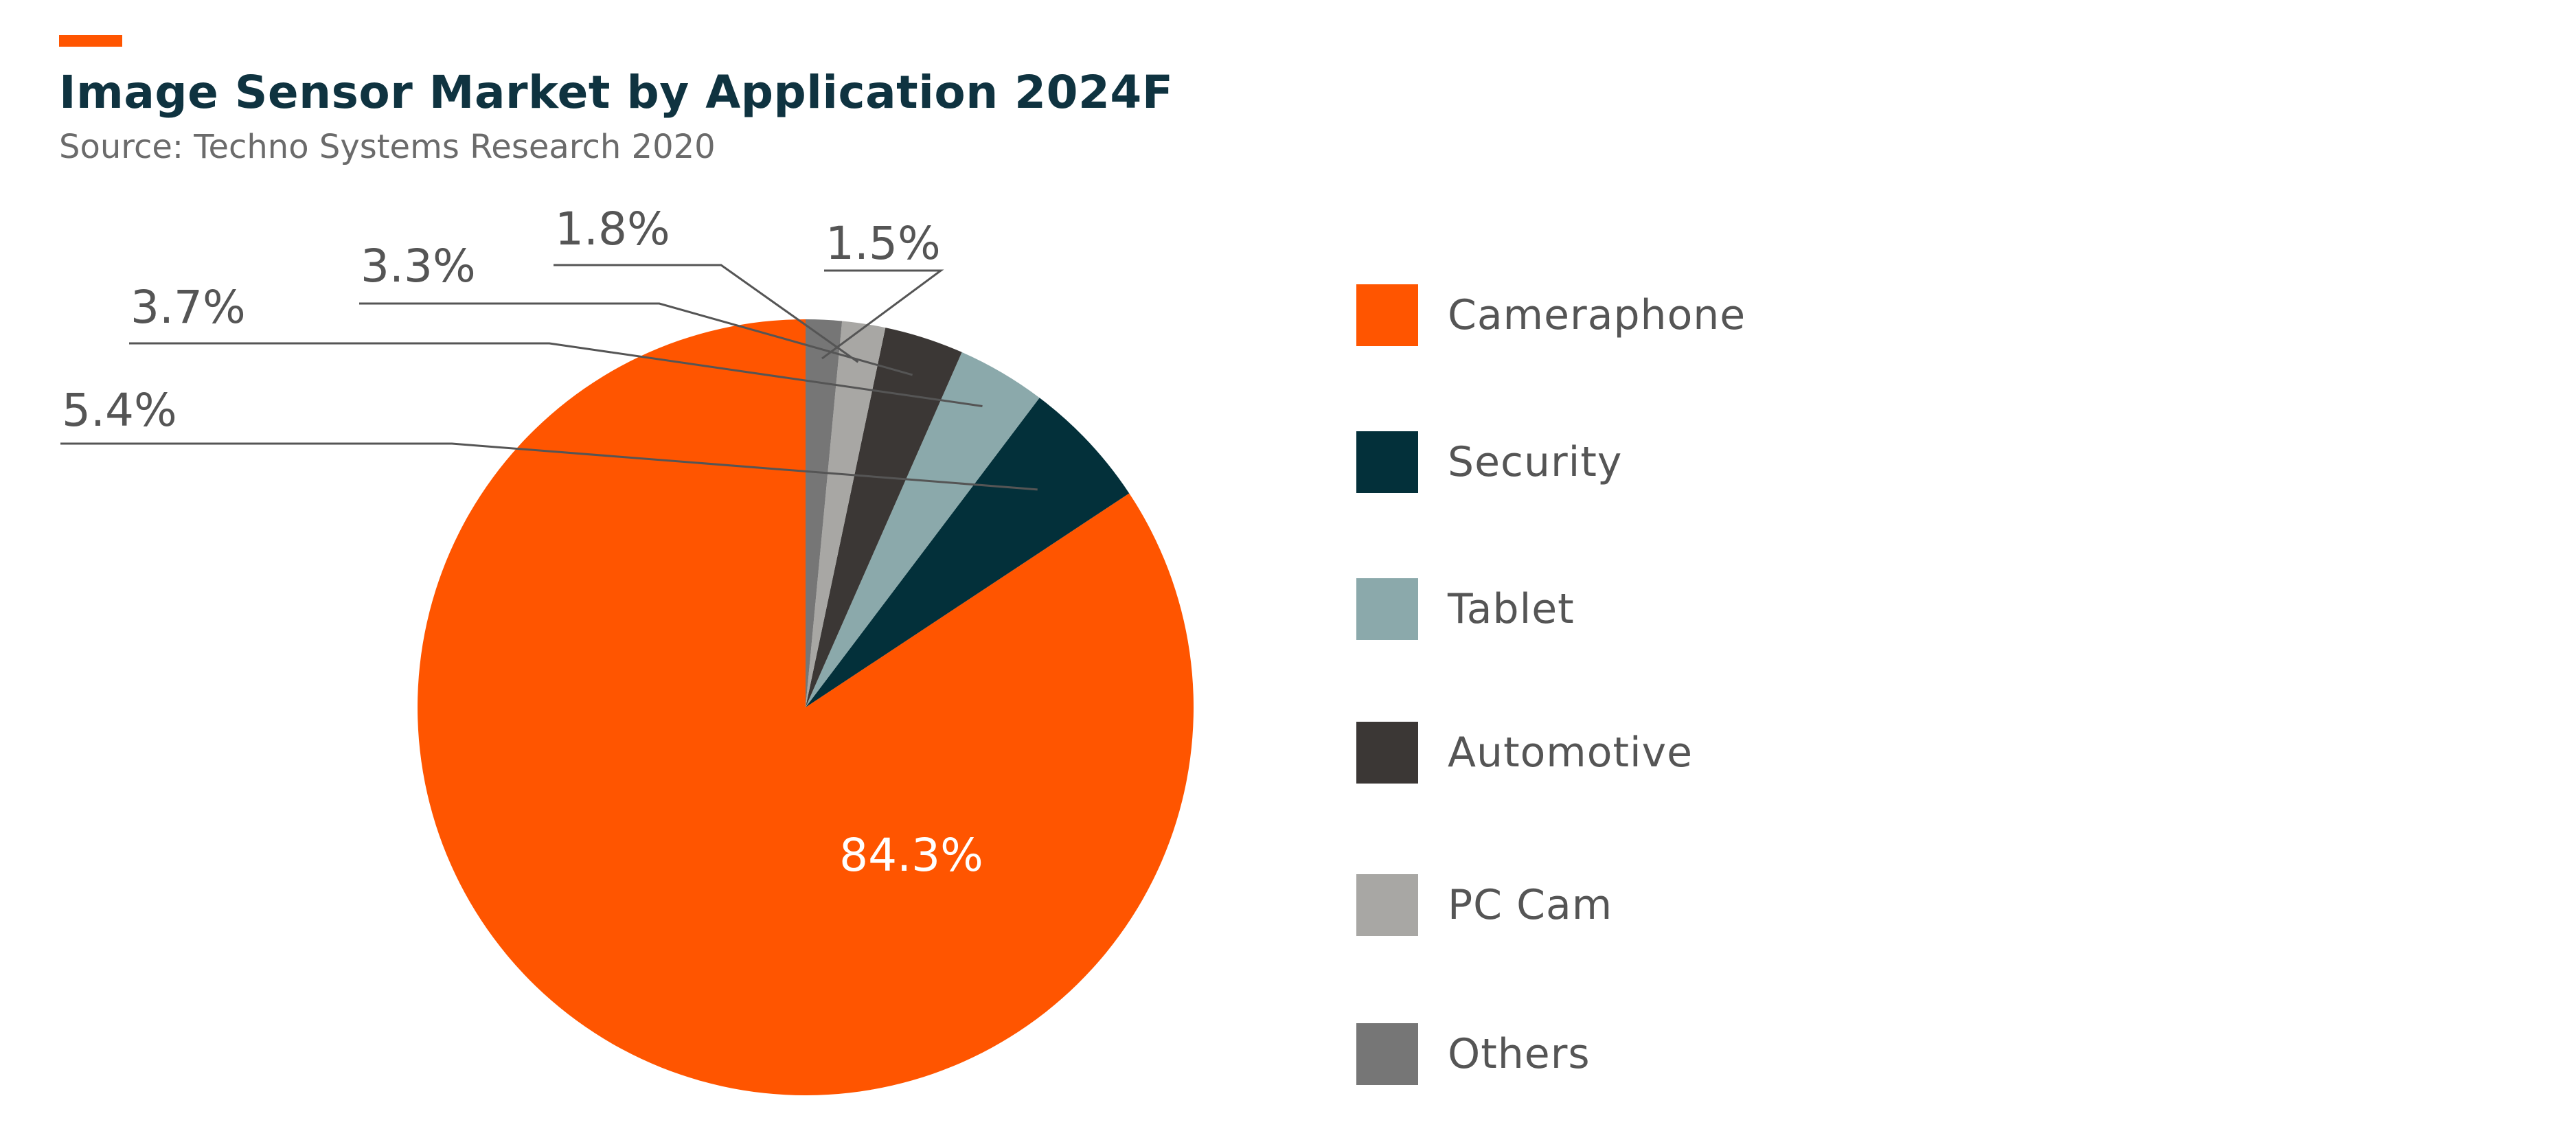 Image resolution: width=2576 pixels, height=1142 pixels. What do you see at coordinates (883, 243) in the screenshot?
I see `data-label-others: 1.5%` at bounding box center [883, 243].